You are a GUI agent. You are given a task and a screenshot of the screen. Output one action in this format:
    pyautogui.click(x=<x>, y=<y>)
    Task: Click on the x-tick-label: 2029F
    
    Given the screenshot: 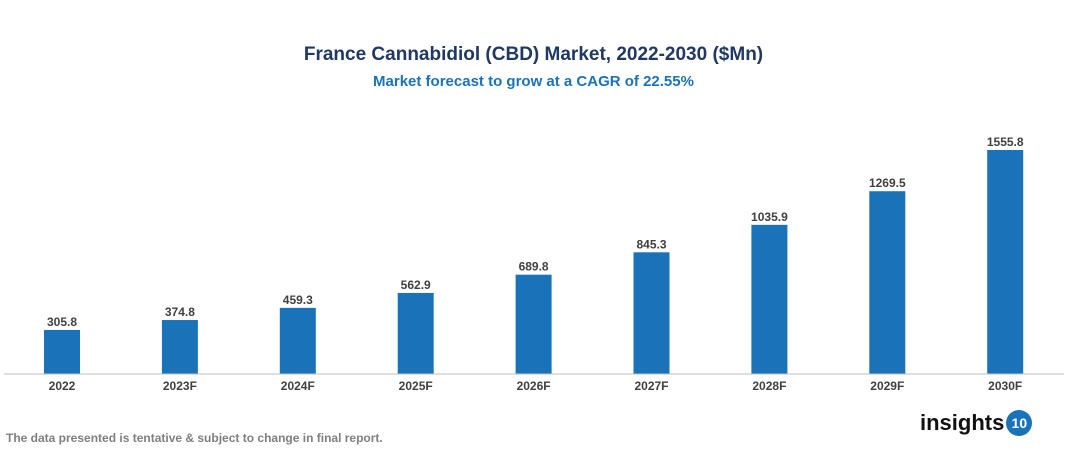 What is the action you would take?
    pyautogui.click(x=887, y=386)
    